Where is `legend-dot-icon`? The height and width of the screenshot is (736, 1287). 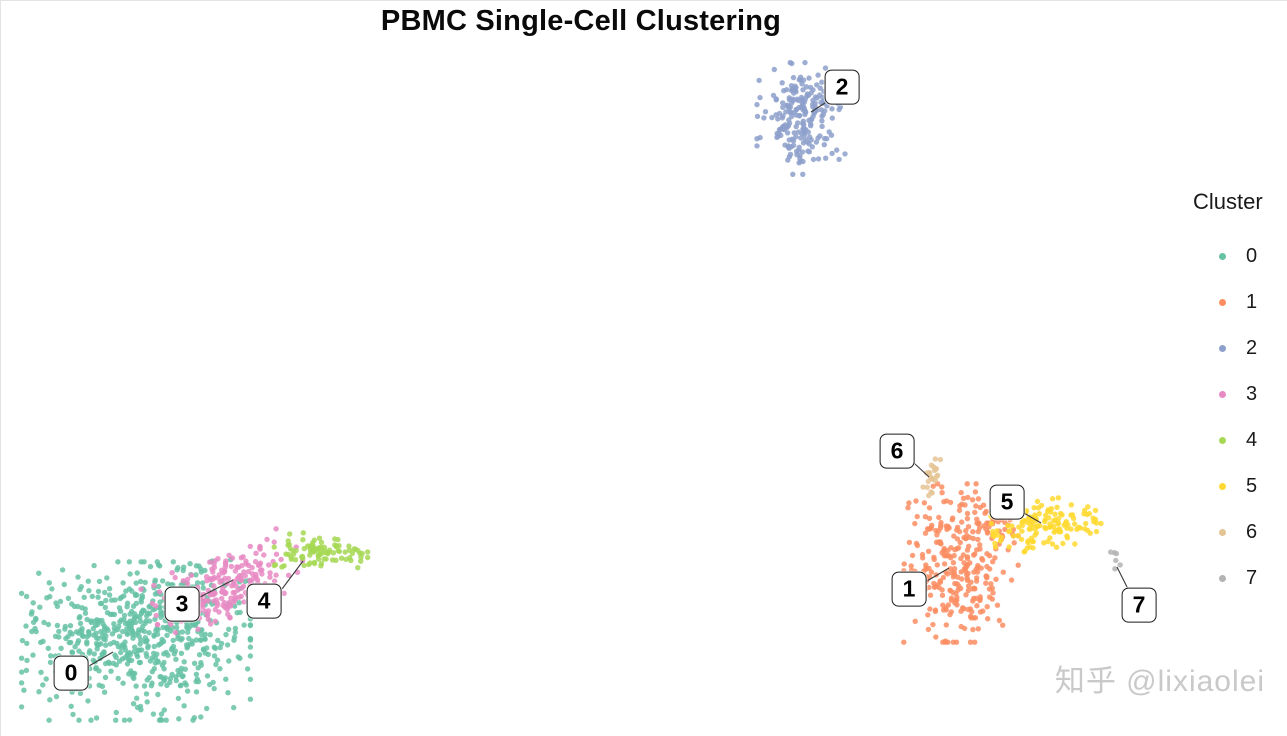 legend-dot-icon is located at coordinates (1222, 440).